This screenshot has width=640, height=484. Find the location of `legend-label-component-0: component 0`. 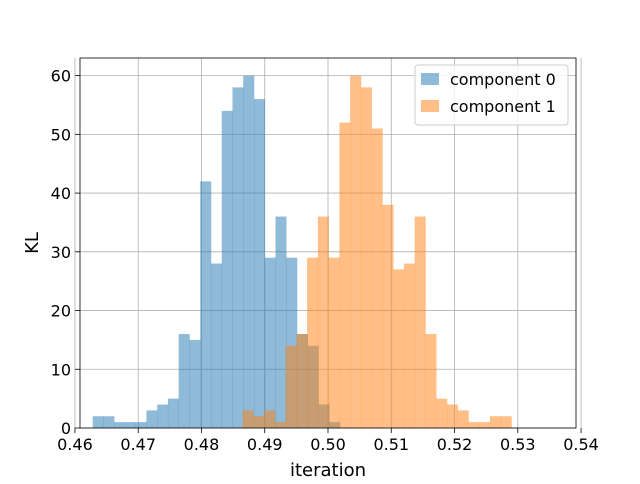

legend-label-component-0: component 0 is located at coordinates (503, 79).